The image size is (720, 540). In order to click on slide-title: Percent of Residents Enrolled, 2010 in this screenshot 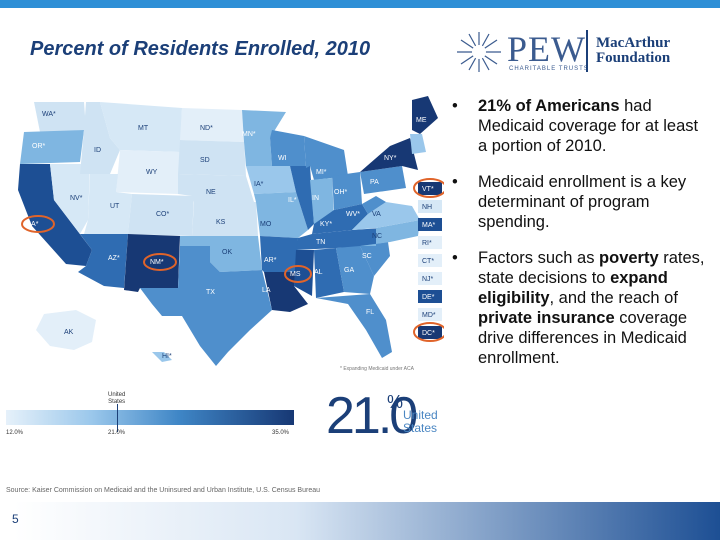, I will do `click(200, 49)`.